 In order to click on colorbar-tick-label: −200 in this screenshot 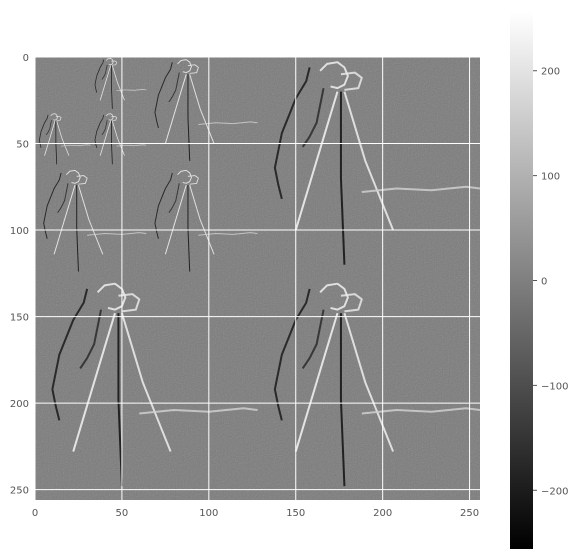, I will do `click(554, 491)`.